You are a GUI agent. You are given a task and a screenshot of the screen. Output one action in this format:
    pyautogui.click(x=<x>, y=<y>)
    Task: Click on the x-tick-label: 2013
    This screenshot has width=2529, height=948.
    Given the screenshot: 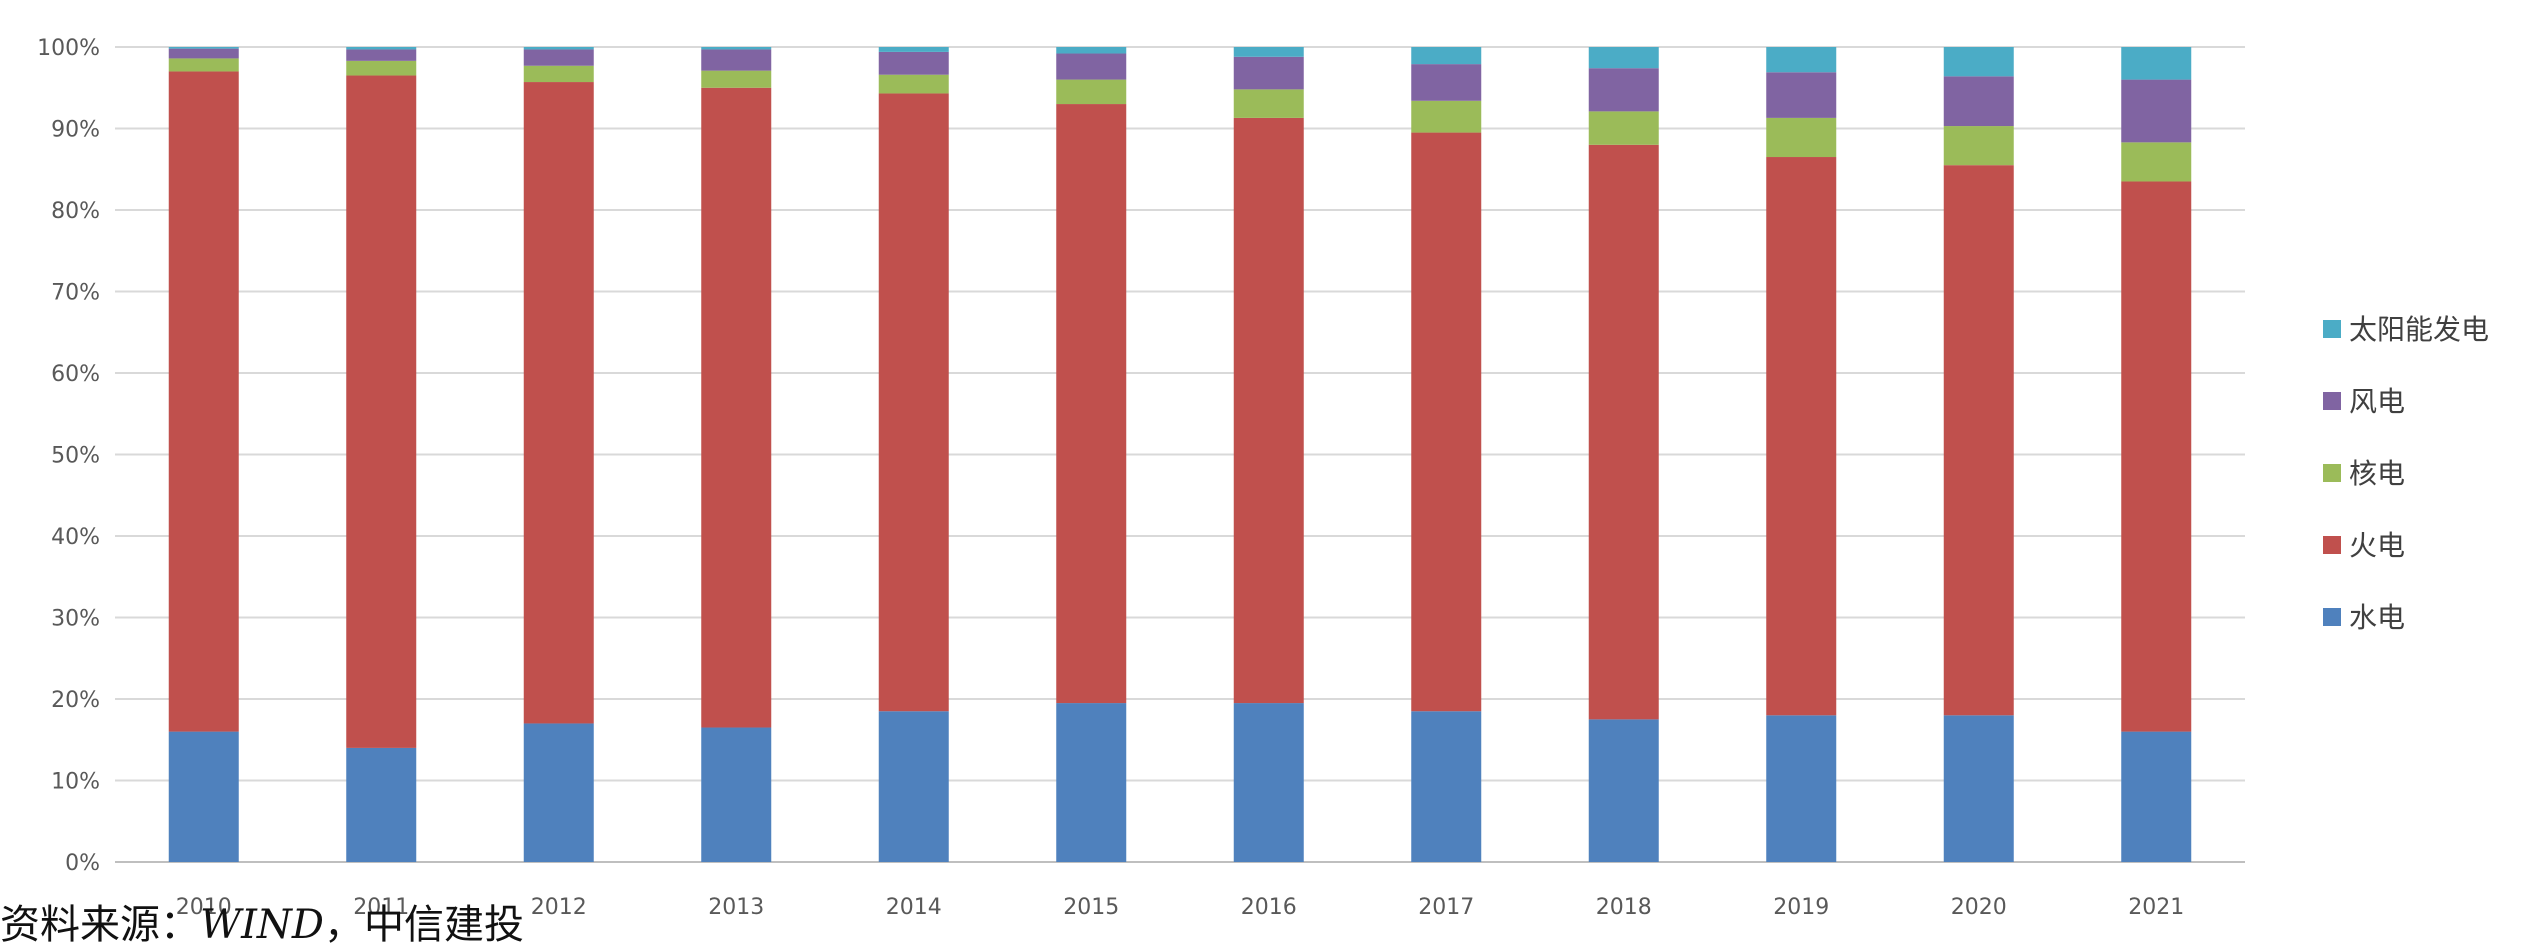 What is the action you would take?
    pyautogui.click(x=736, y=907)
    